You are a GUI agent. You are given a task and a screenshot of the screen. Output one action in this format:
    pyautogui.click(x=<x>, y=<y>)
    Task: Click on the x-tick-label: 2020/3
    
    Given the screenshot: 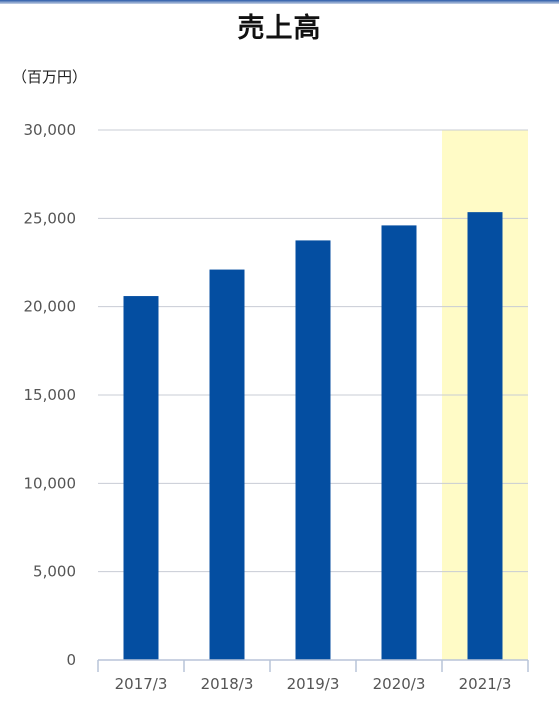 What is the action you would take?
    pyautogui.click(x=399, y=684)
    